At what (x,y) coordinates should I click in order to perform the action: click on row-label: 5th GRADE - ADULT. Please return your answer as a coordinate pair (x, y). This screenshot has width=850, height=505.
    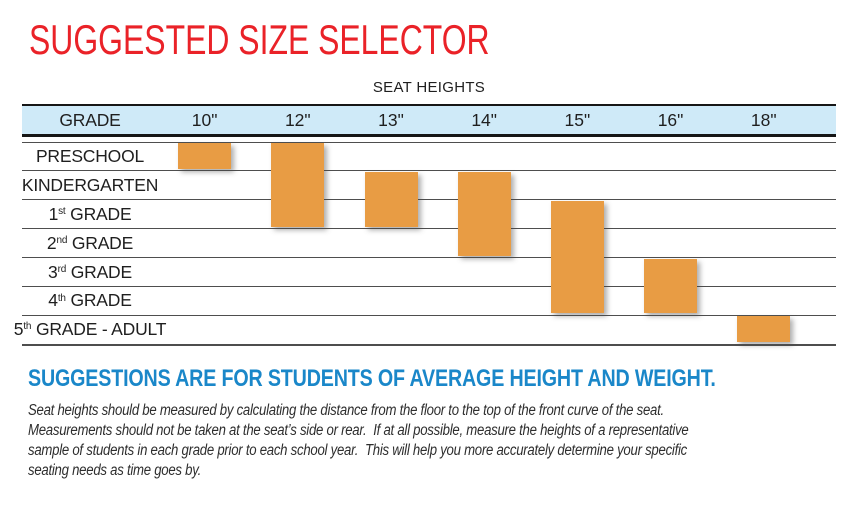
    Looking at the image, I should click on (90, 329).